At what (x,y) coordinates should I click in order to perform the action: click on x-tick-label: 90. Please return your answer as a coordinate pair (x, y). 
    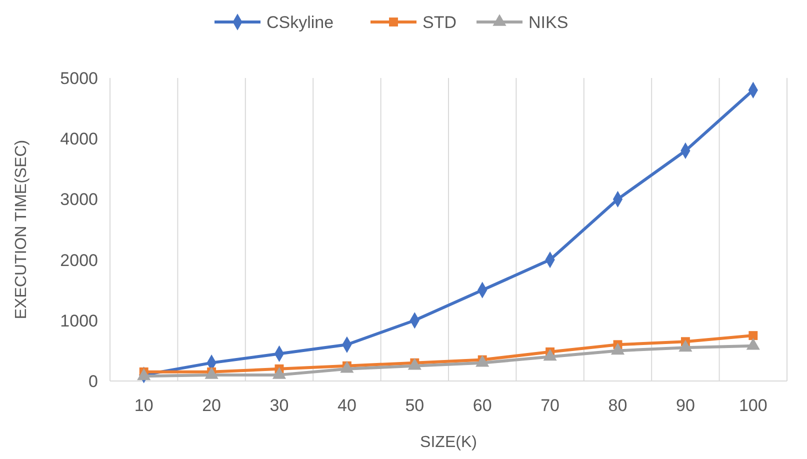
    Looking at the image, I should click on (685, 405).